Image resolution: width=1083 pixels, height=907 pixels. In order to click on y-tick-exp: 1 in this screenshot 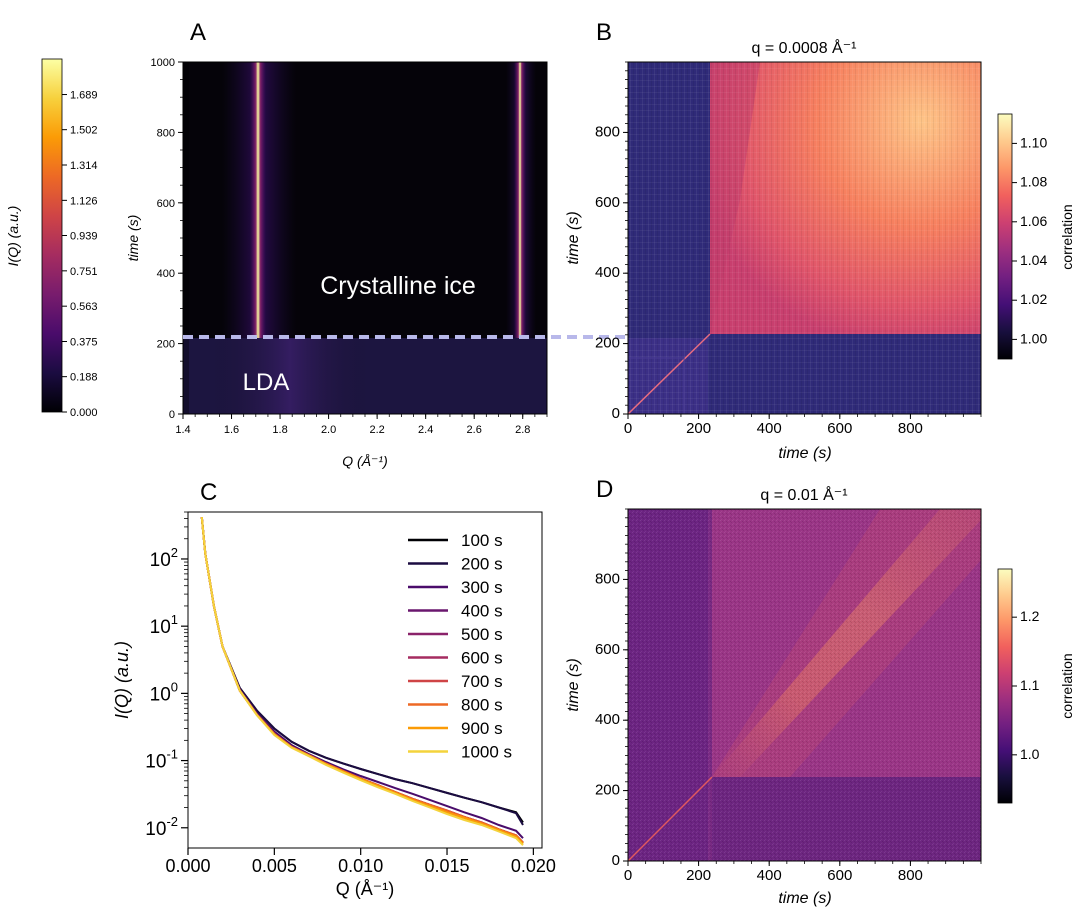, I will do `click(174, 619)`.